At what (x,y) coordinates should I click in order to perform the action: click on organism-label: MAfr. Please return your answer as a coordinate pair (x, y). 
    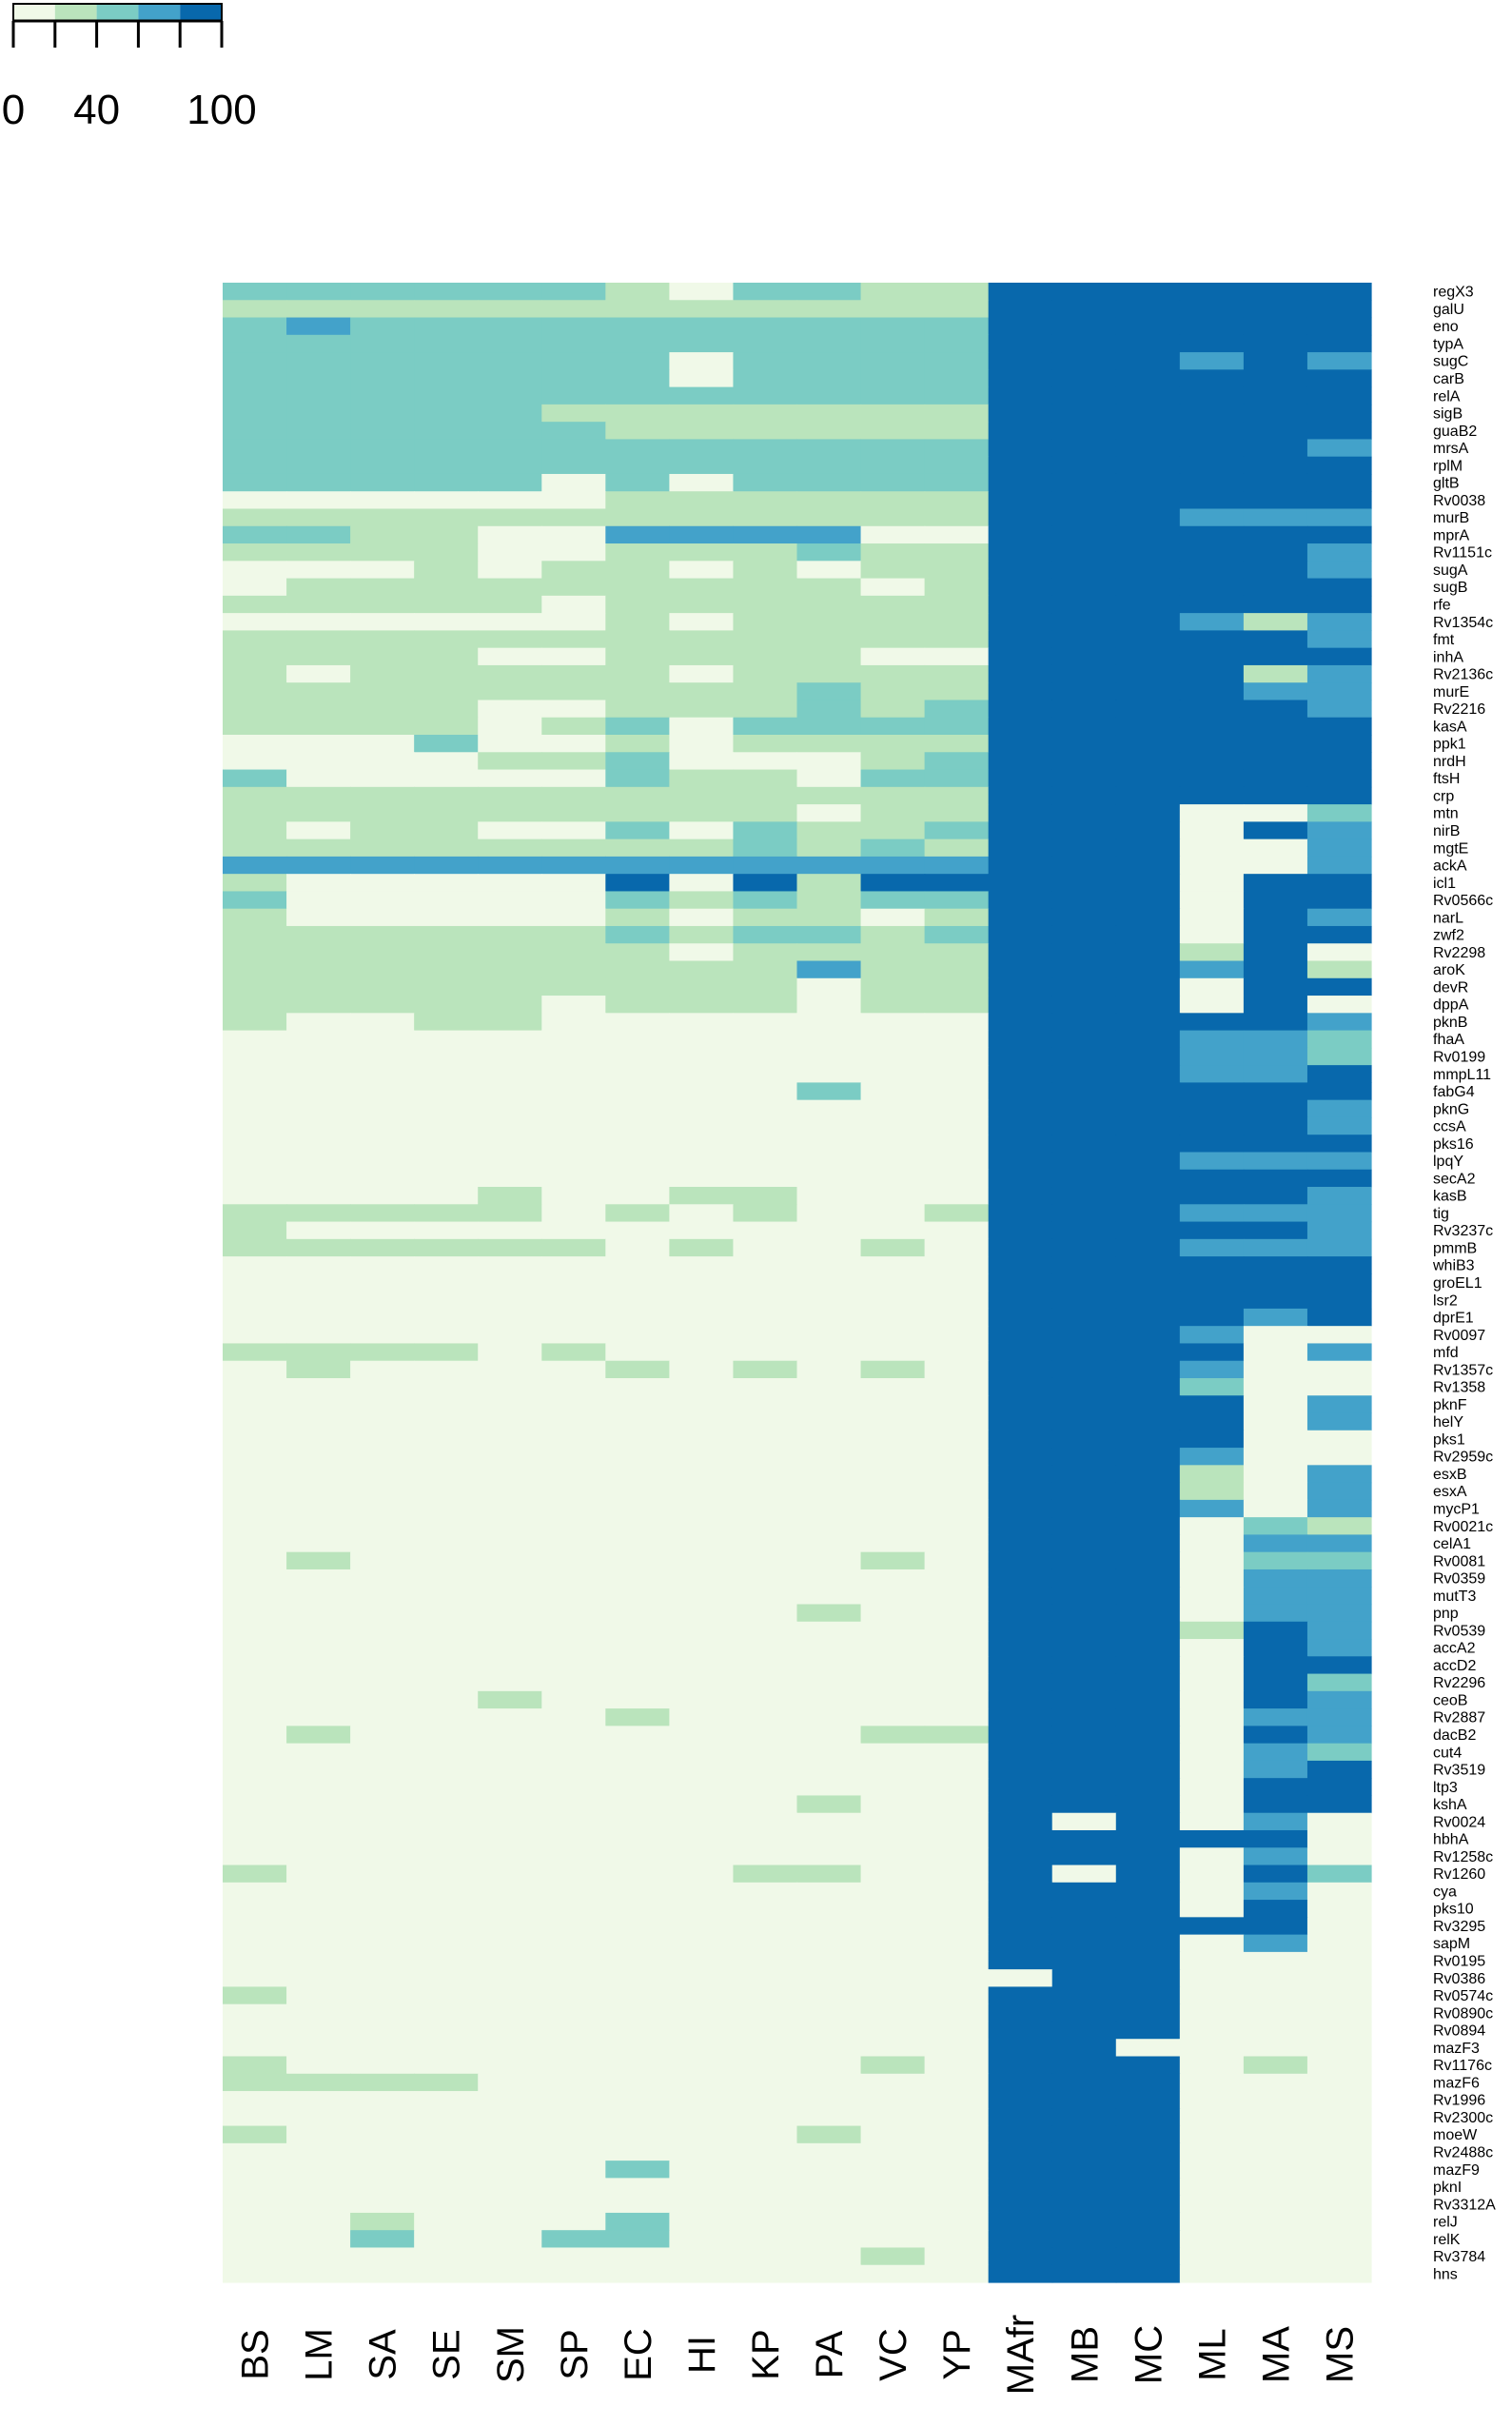
    Looking at the image, I should click on (1021, 2355).